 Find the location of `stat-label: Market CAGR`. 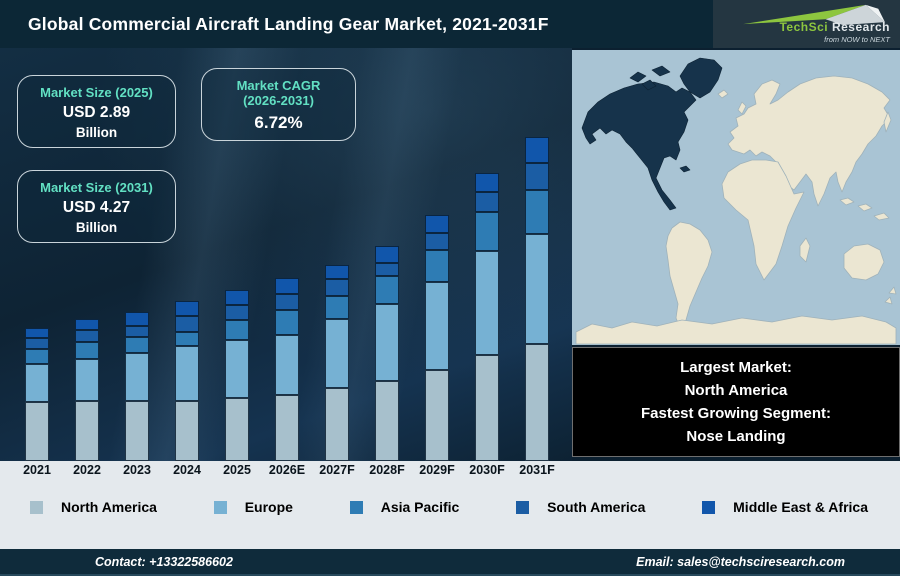

stat-label: Market CAGR is located at coordinates (278, 85).